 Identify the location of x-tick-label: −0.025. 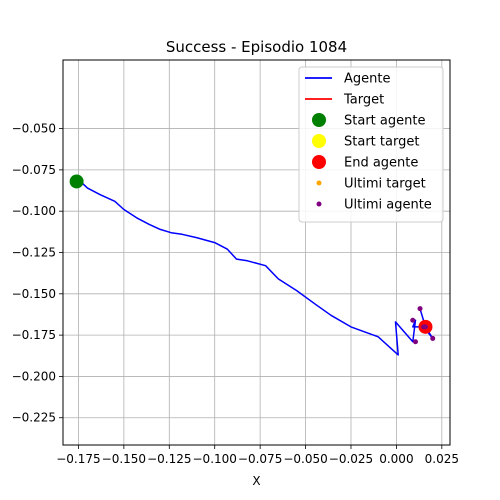
(351, 459).